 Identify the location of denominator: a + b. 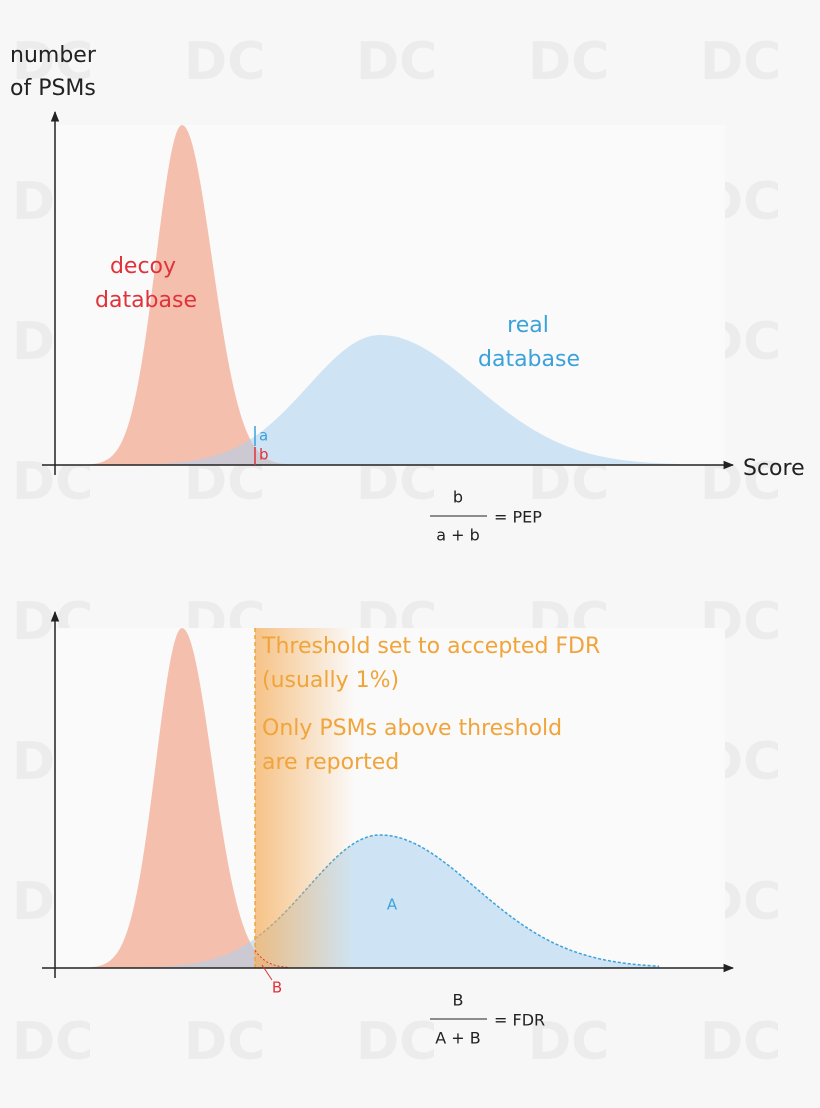
(458, 535).